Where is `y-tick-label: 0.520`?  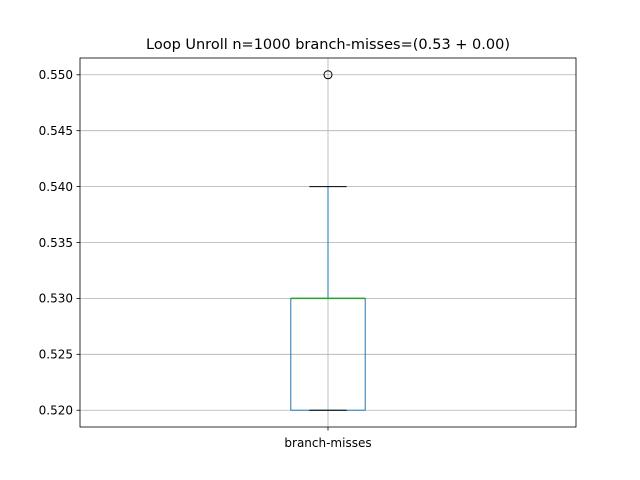
y-tick-label: 0.520 is located at coordinates (56, 411).